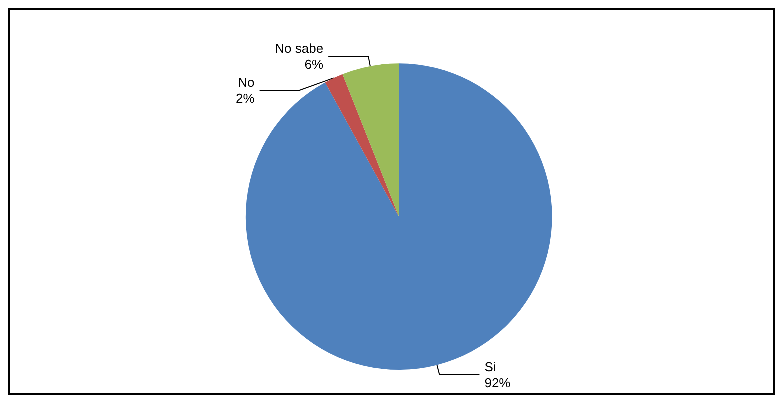  I want to click on slice-label: No, so click(246, 82).